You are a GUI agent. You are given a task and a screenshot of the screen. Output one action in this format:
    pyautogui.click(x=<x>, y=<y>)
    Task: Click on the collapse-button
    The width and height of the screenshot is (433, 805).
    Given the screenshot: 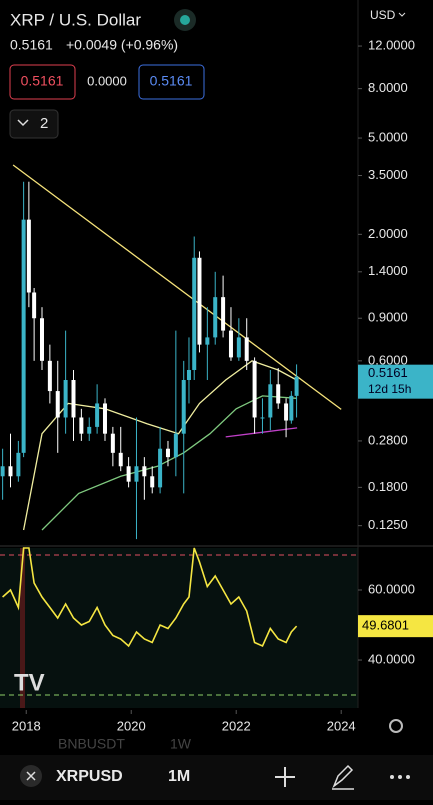 What is the action you would take?
    pyautogui.click(x=34, y=124)
    